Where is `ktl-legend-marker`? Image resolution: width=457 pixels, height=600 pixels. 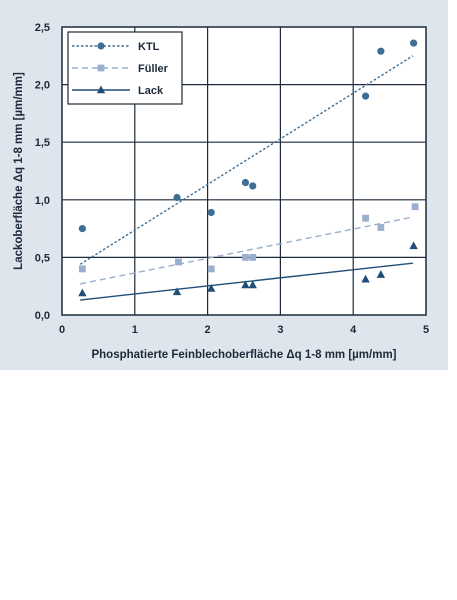
ktl-legend-marker is located at coordinates (101, 46).